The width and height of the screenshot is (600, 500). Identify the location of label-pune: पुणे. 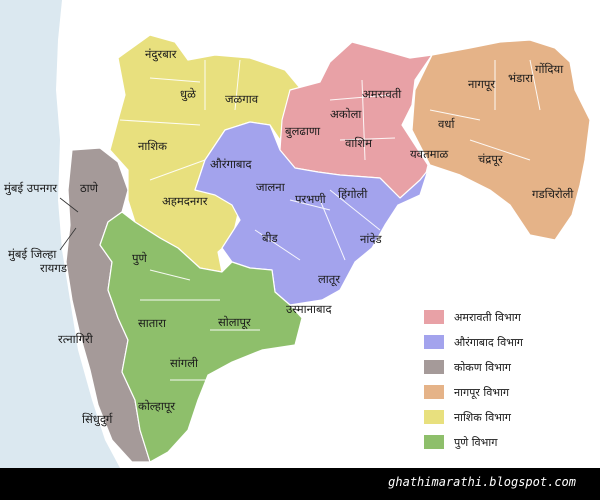
(140, 258).